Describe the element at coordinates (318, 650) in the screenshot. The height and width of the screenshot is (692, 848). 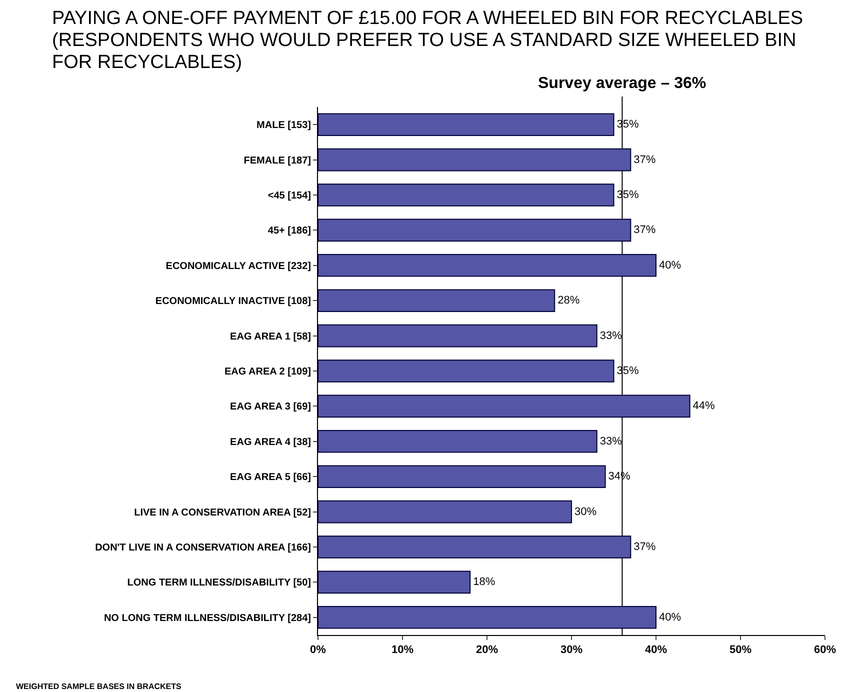
I see `x-tick-label: 0%` at that location.